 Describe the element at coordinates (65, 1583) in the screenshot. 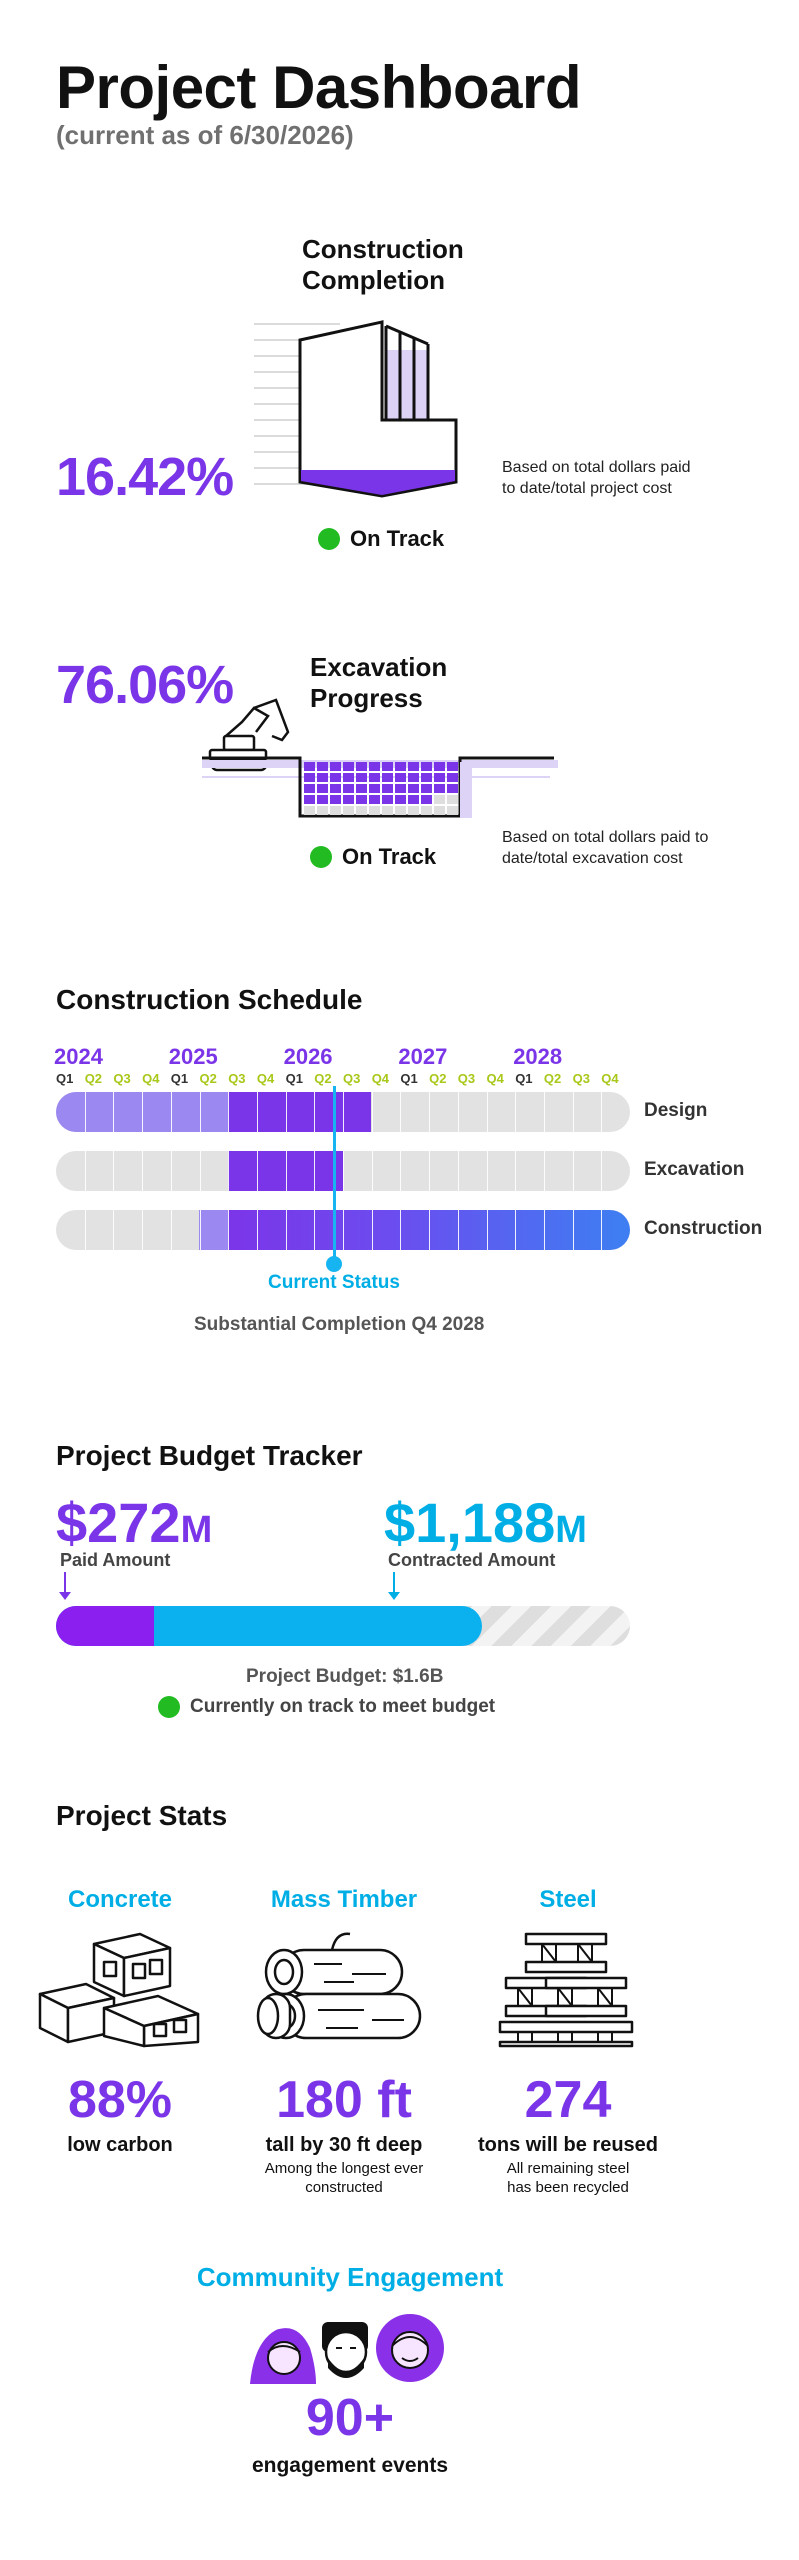

I see `paid-pointer` at that location.